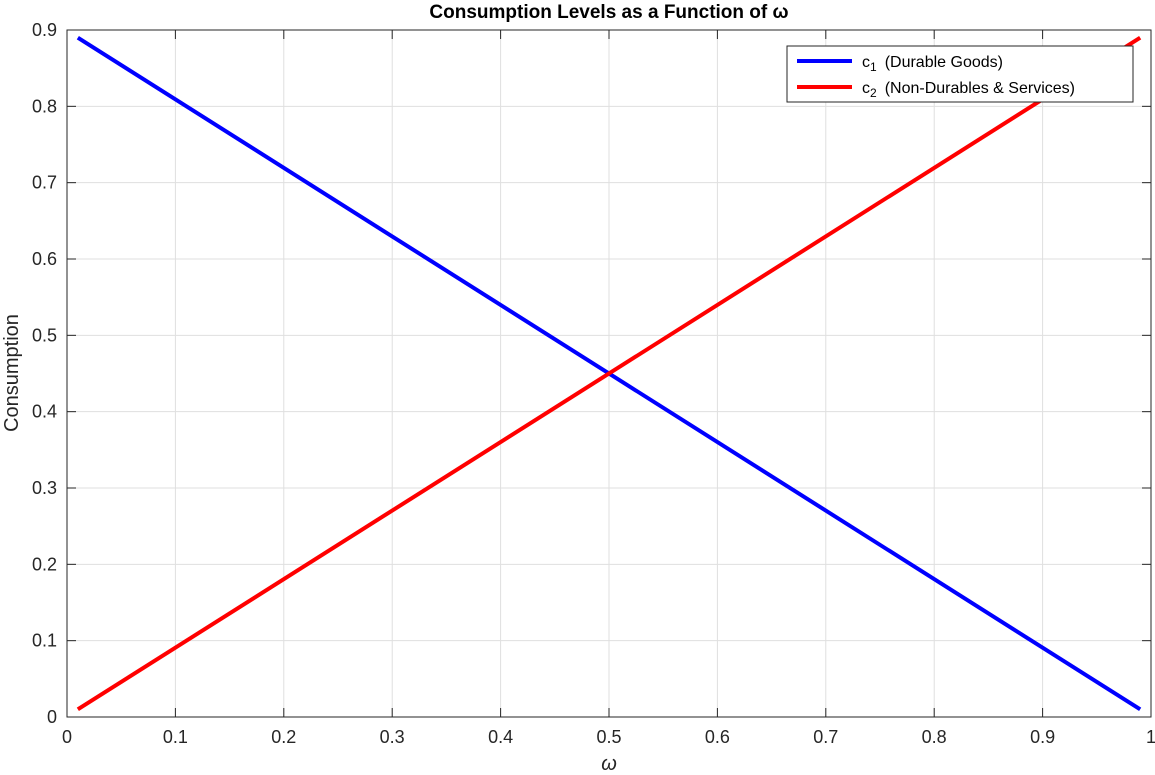 This screenshot has width=1155, height=775. What do you see at coordinates (44, 183) in the screenshot?
I see `y-tick-label: 0.7` at bounding box center [44, 183].